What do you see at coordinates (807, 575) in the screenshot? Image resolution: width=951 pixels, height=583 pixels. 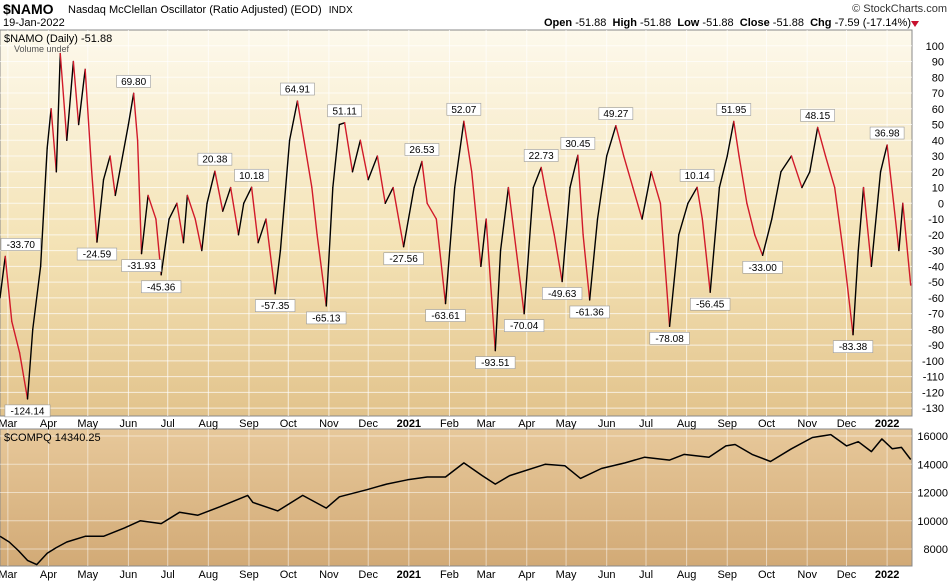 I see `x-tick-label: Nov` at bounding box center [807, 575].